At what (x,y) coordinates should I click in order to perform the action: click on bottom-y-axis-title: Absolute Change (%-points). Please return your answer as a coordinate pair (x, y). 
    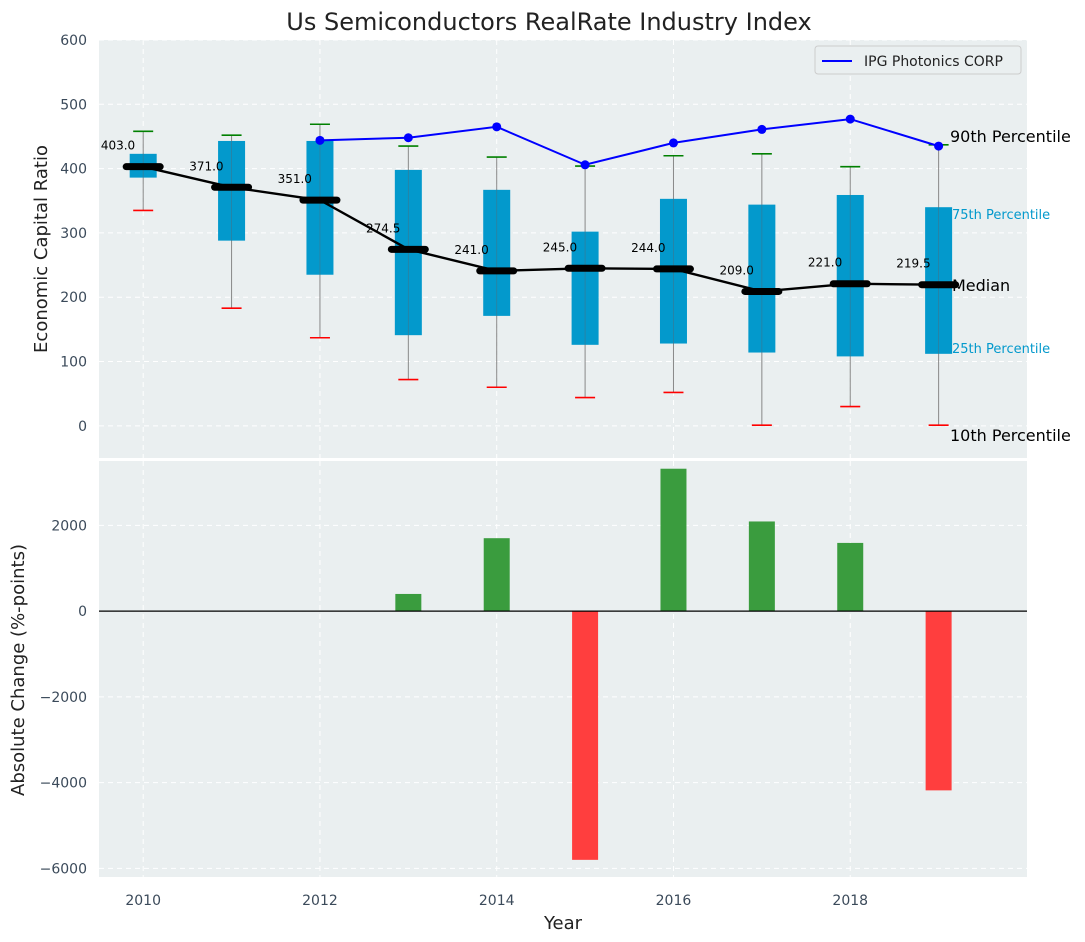
    Looking at the image, I should click on (18, 670).